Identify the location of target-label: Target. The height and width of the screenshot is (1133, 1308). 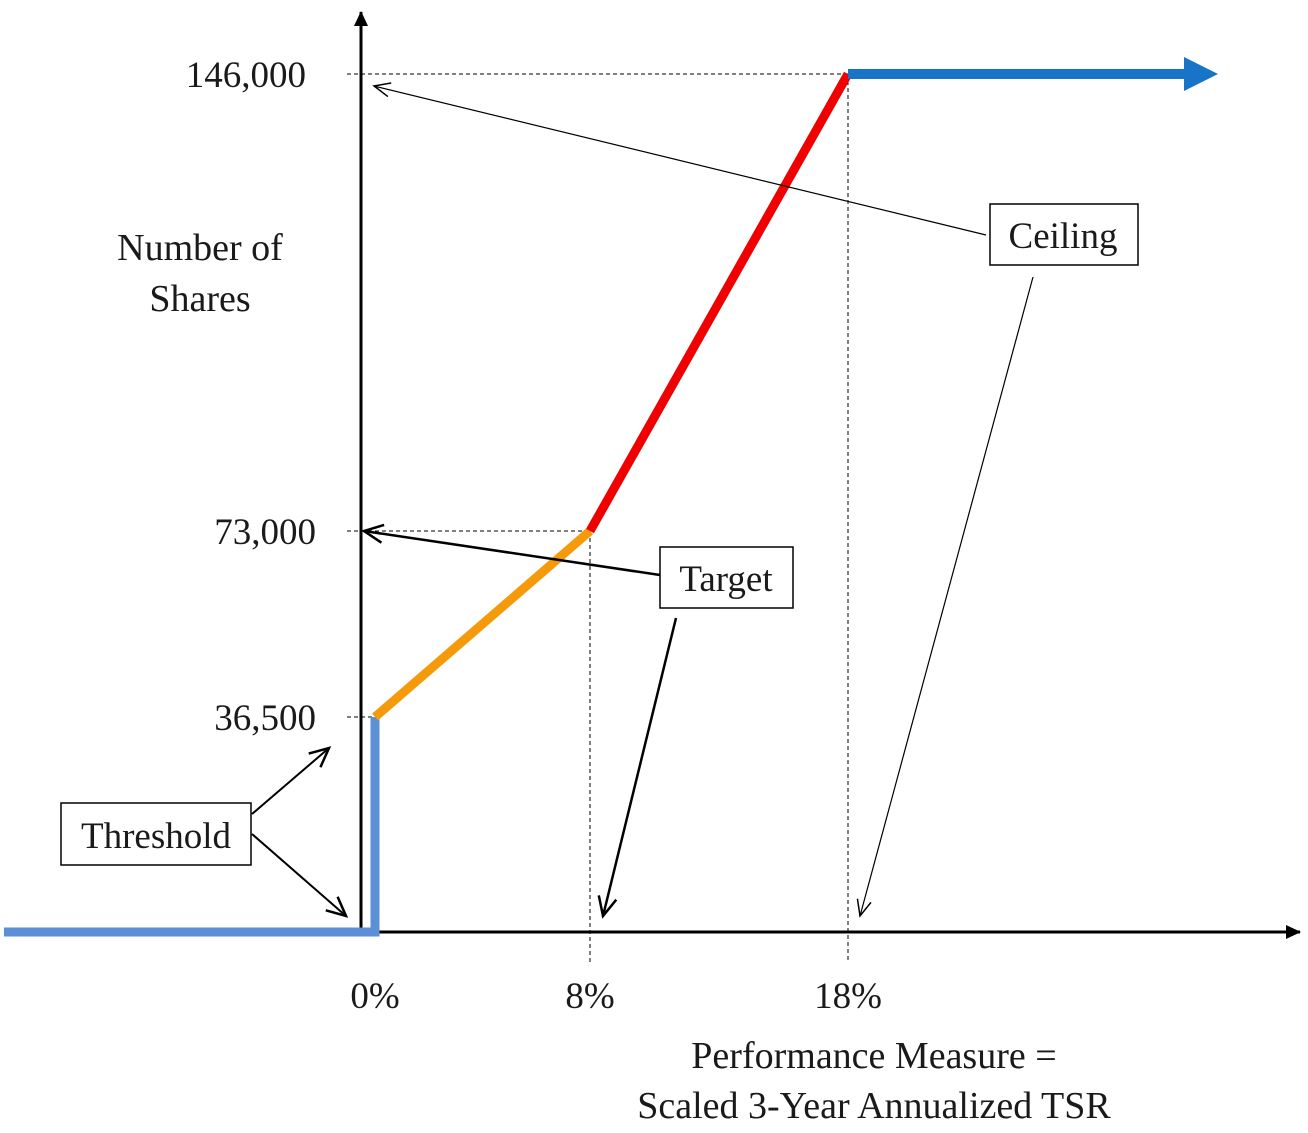
(726, 579).